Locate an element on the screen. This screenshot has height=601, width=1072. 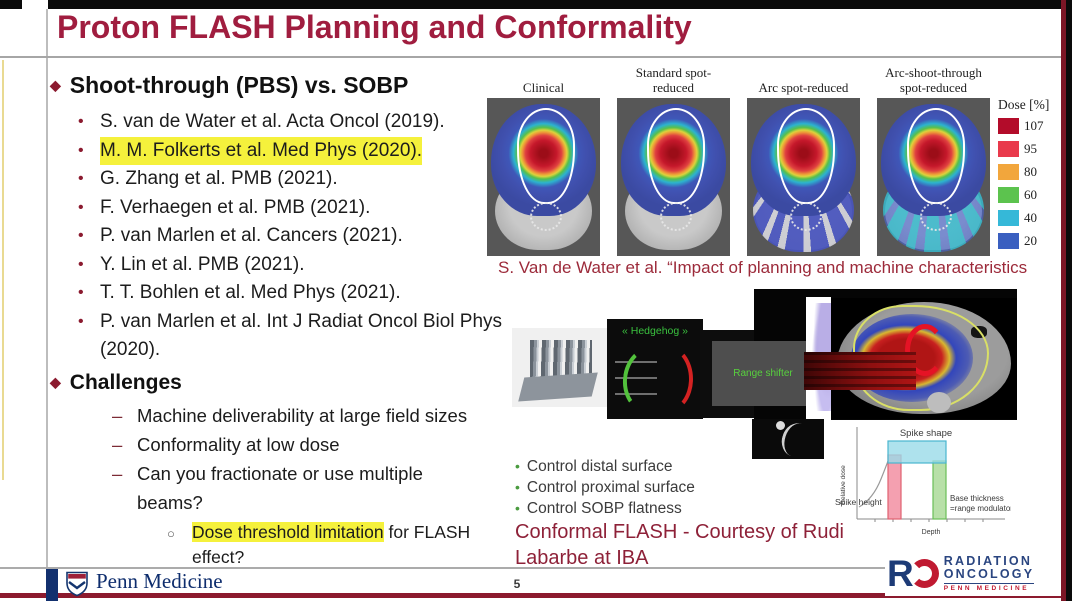
figure-standard: Standard spot-reduced is located at coordinates (673, 159).